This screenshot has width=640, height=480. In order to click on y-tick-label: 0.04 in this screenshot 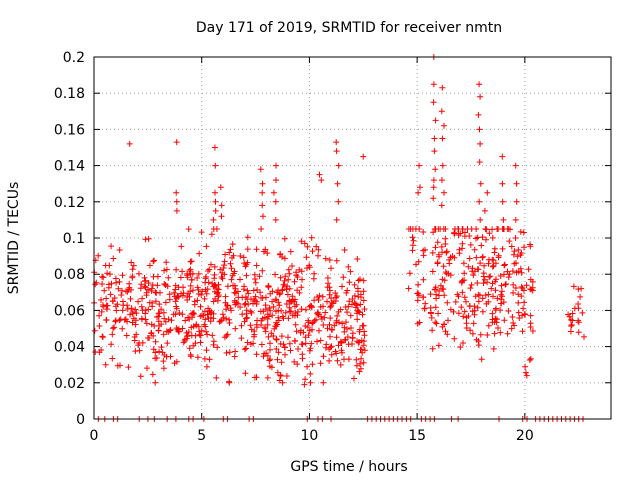, I will do `click(69, 348)`.